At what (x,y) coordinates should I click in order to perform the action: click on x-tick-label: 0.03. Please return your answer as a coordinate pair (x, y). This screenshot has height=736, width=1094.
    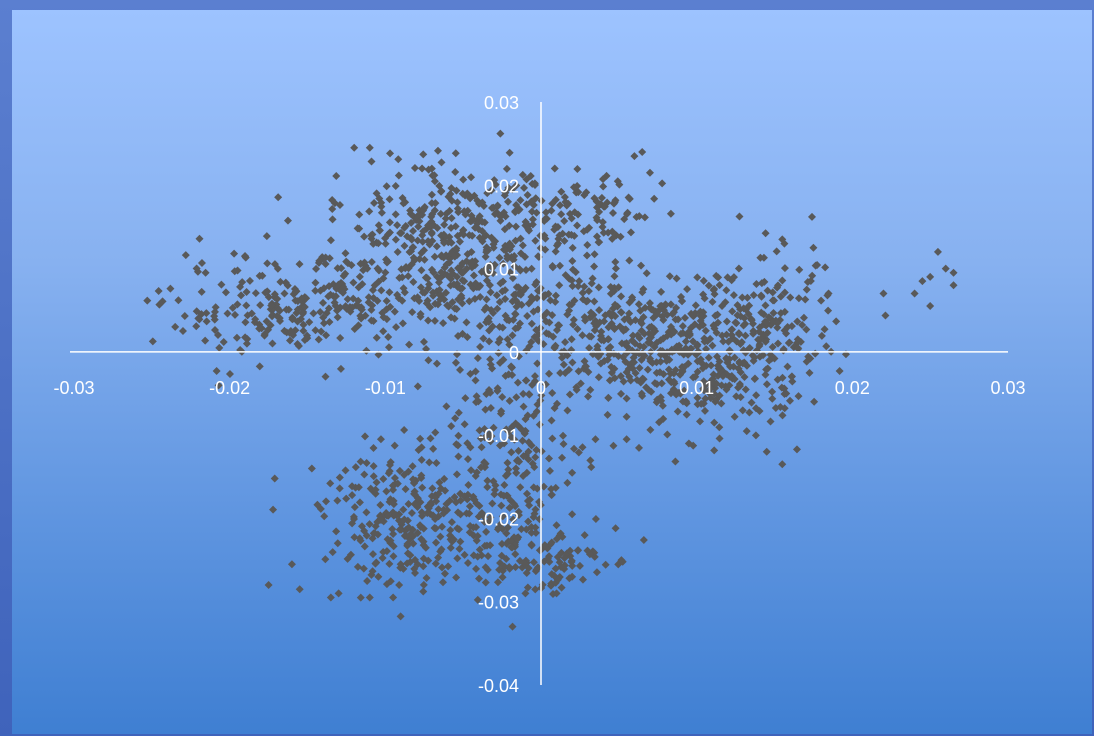
    Looking at the image, I should click on (1007, 388).